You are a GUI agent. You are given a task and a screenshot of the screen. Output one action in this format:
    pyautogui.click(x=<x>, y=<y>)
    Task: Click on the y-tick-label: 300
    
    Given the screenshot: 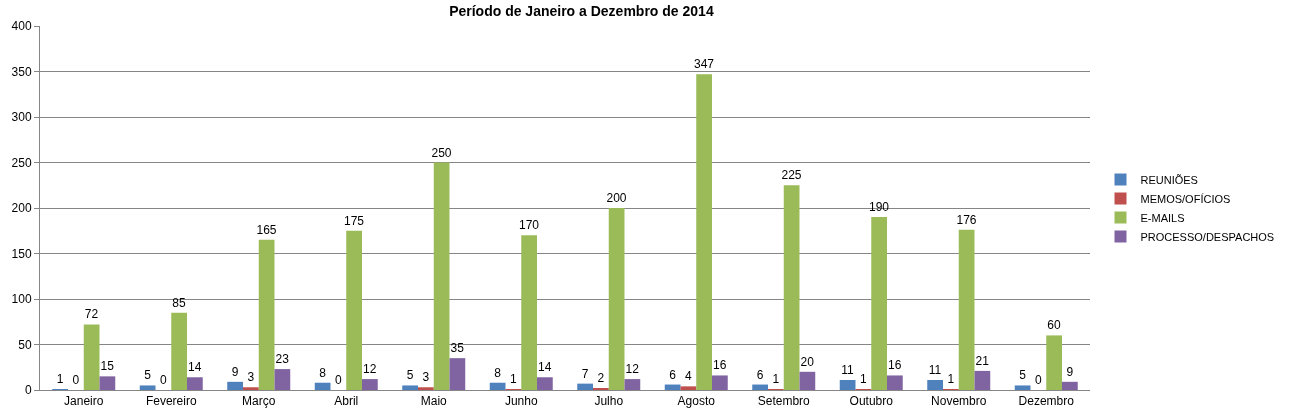 What is the action you would take?
    pyautogui.click(x=21, y=117)
    